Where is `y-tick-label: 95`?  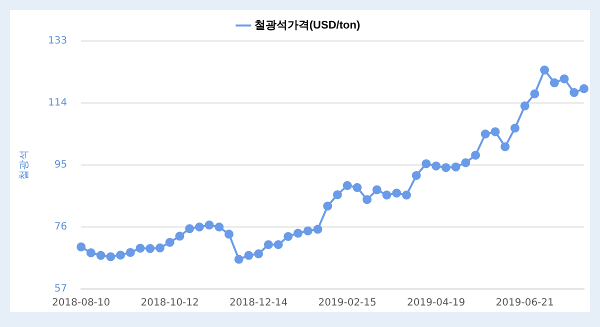
y-tick-label: 95 is located at coordinates (61, 165).